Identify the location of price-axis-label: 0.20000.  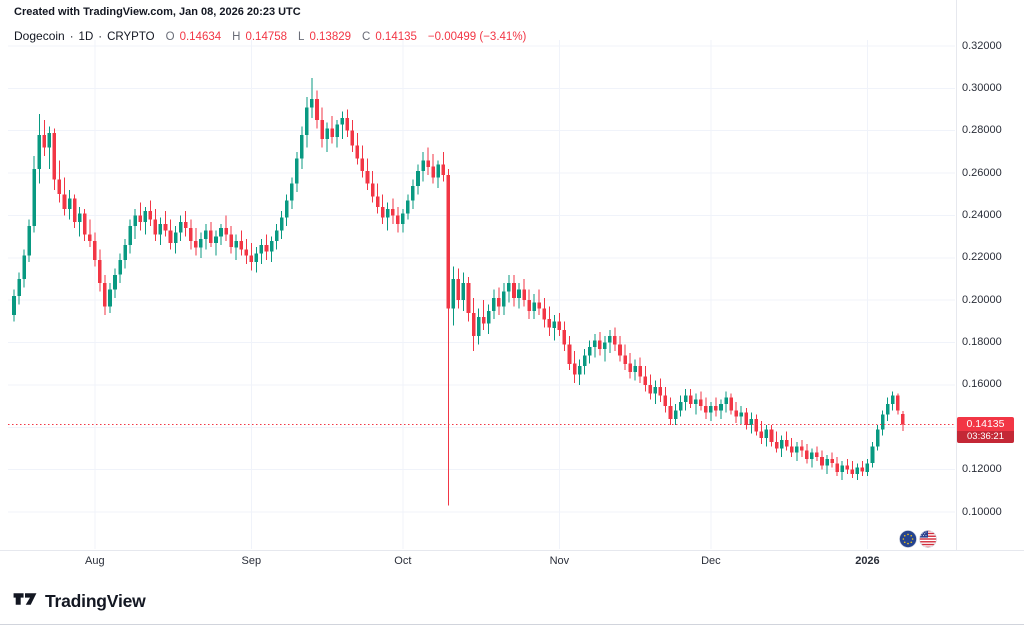
(982, 299).